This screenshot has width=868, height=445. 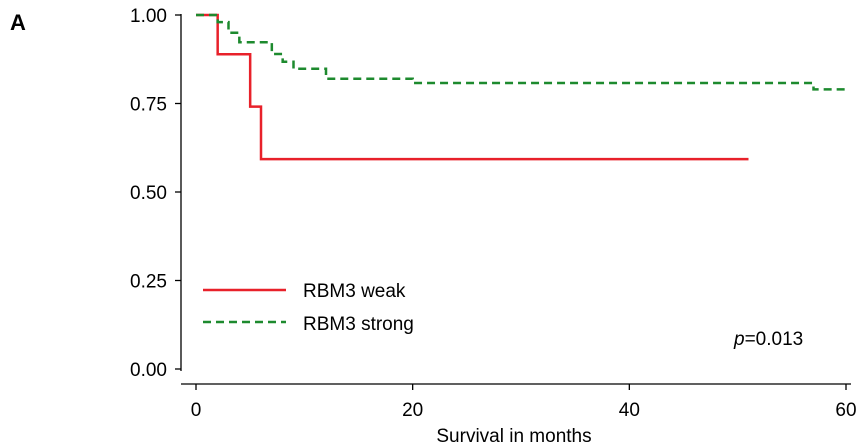 I want to click on y-tick-label: 0.00, so click(x=148, y=370).